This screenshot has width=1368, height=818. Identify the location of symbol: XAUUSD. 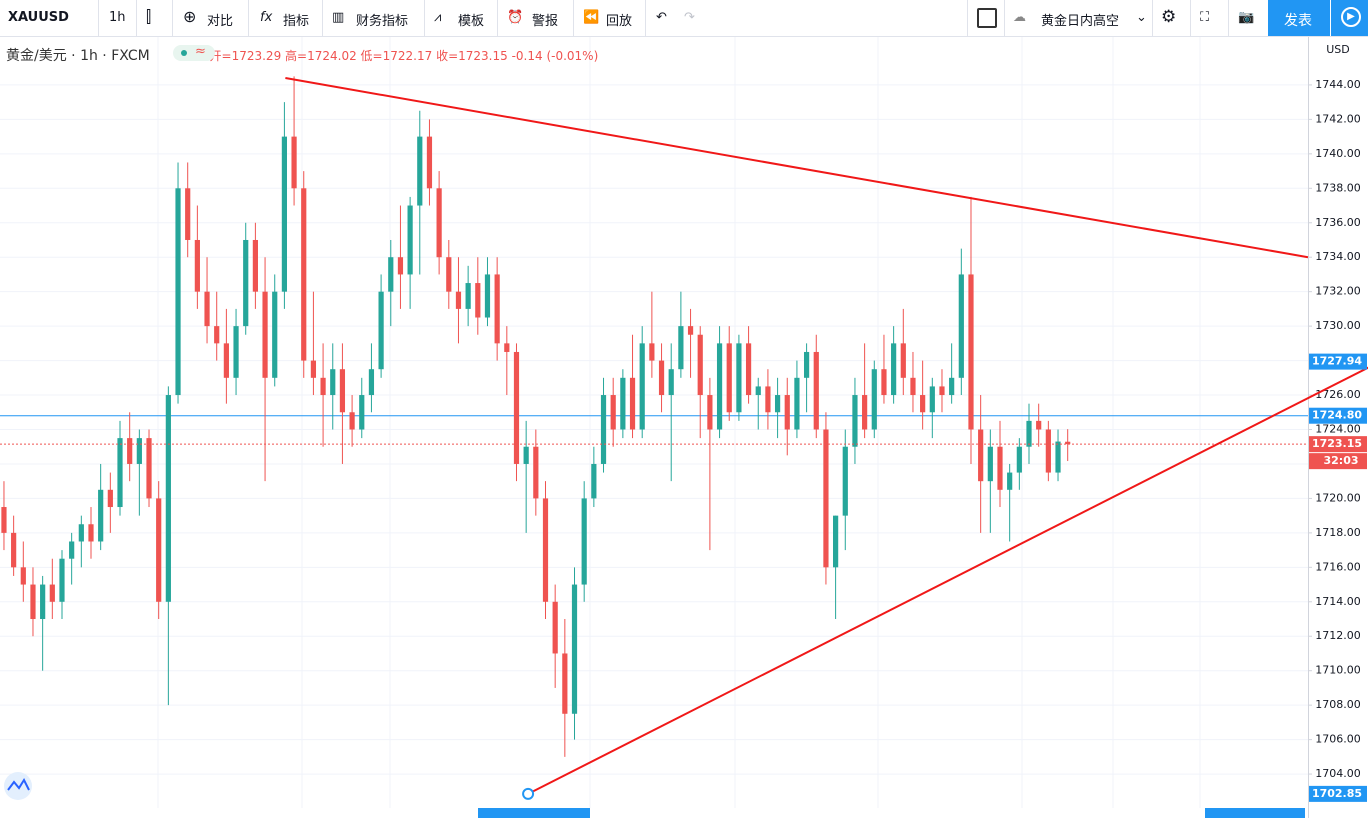
(38, 17).